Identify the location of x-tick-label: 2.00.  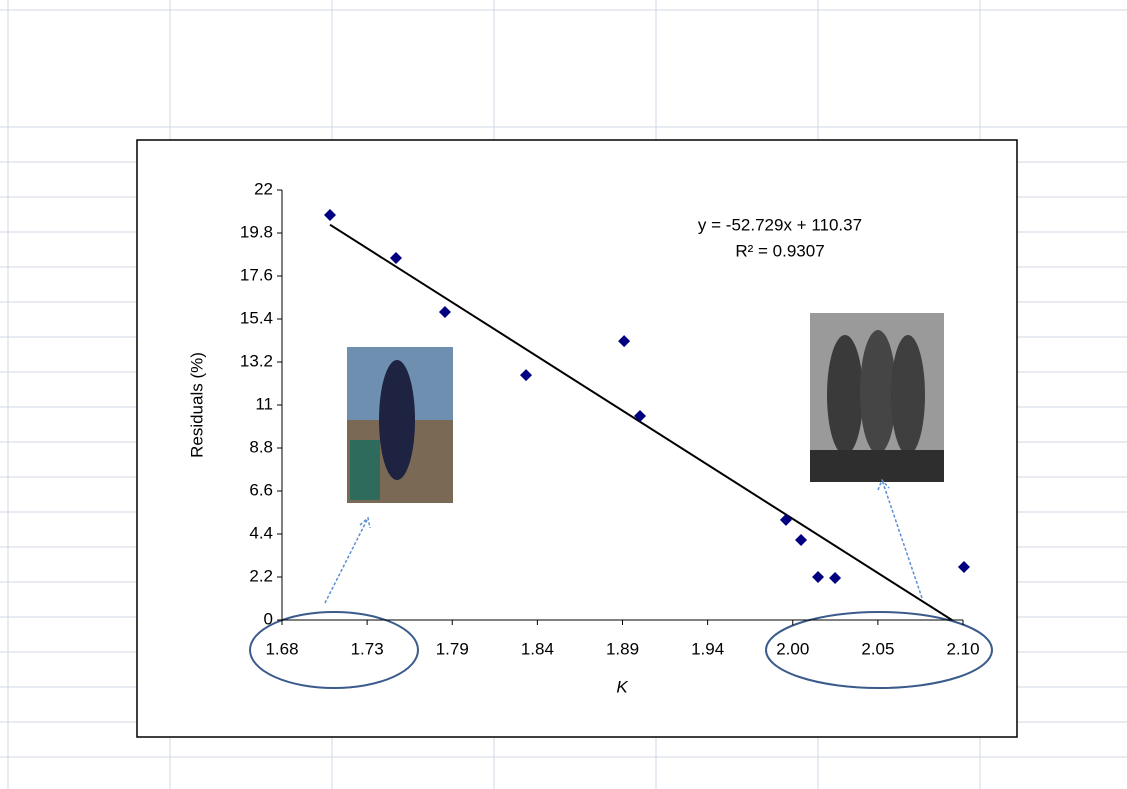
(792, 648).